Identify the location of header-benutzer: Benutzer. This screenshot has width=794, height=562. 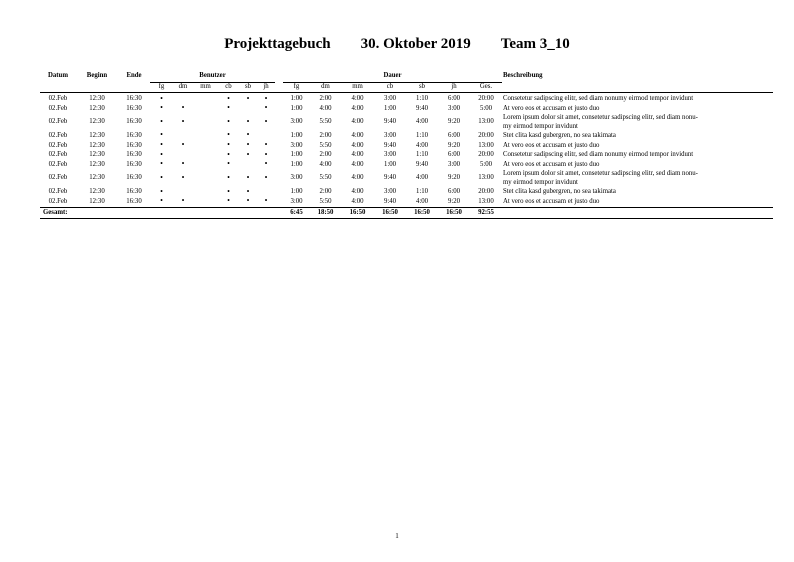
(212, 76).